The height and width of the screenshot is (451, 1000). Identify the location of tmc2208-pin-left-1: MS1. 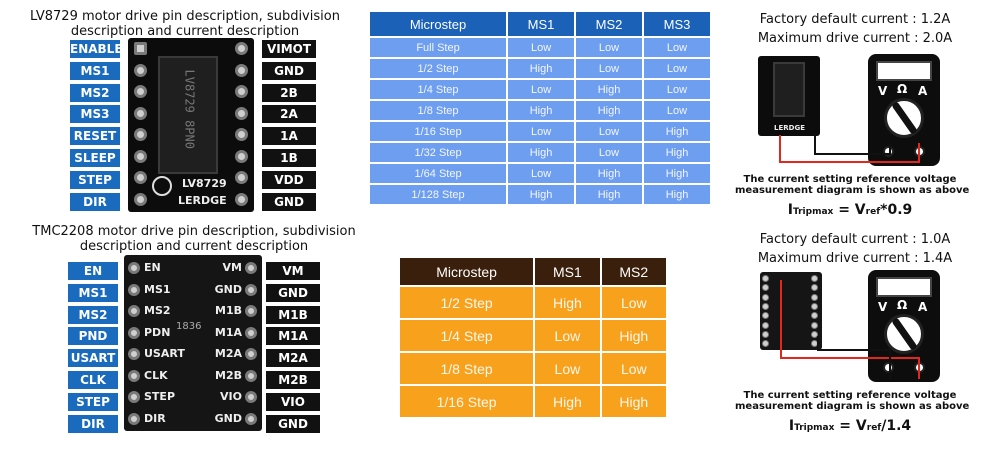
(93, 292).